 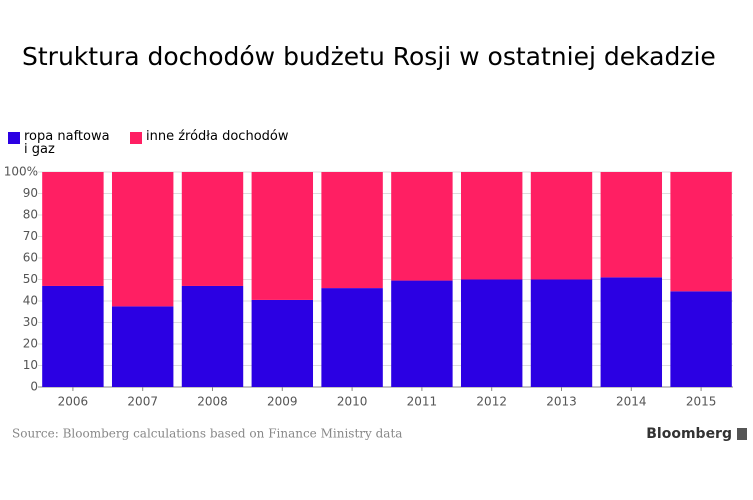 I want to click on x-tick-label: 2011, so click(x=422, y=402).